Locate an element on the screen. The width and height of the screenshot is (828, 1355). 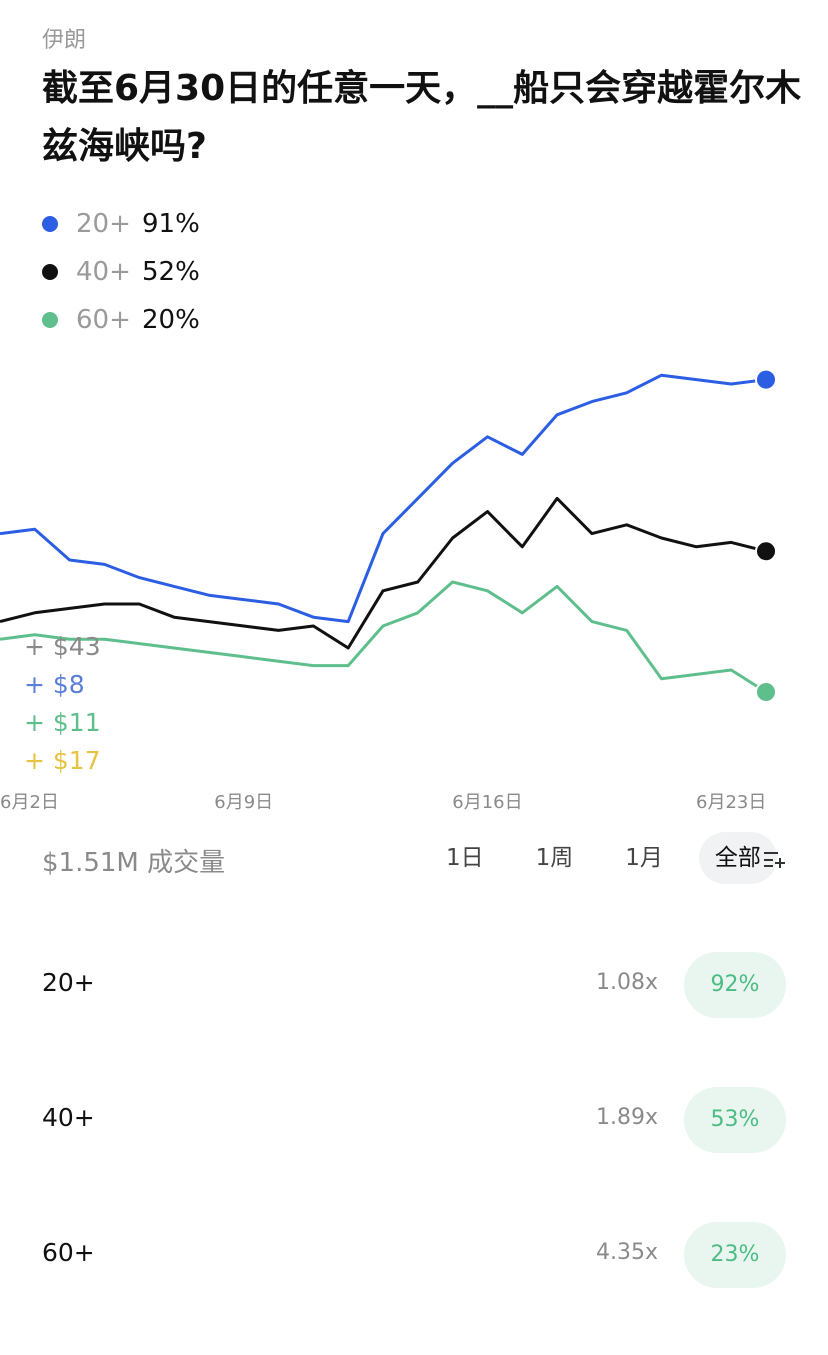
chart-legend: 20+ 91% 40+ 52% 60+ 20% is located at coordinates (121, 272).